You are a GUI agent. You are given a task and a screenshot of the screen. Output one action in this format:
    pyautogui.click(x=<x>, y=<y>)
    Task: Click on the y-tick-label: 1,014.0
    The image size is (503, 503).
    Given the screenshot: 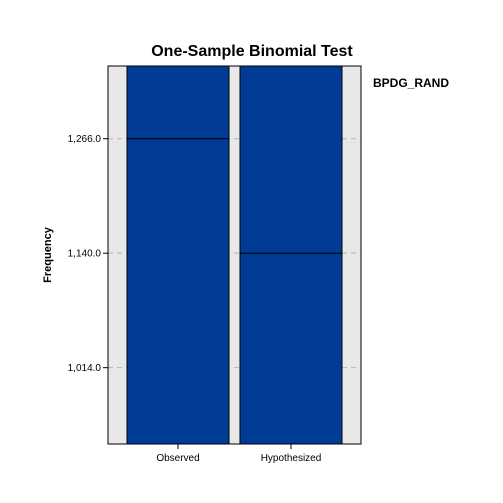 What is the action you would take?
    pyautogui.click(x=85, y=368)
    